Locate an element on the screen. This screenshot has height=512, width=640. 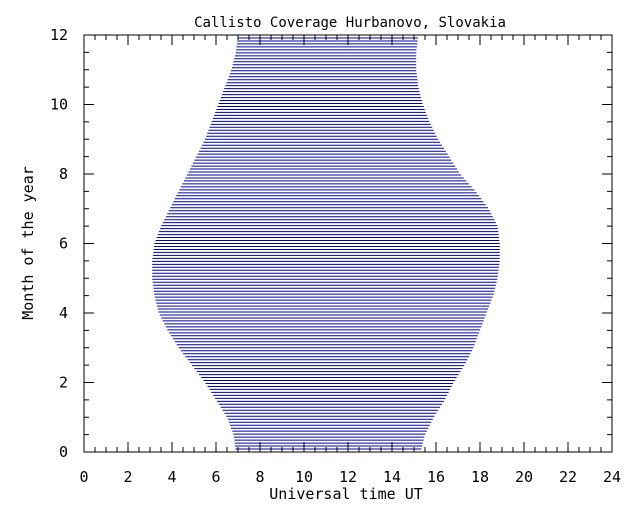
x-tick-label: 4 is located at coordinates (171, 477).